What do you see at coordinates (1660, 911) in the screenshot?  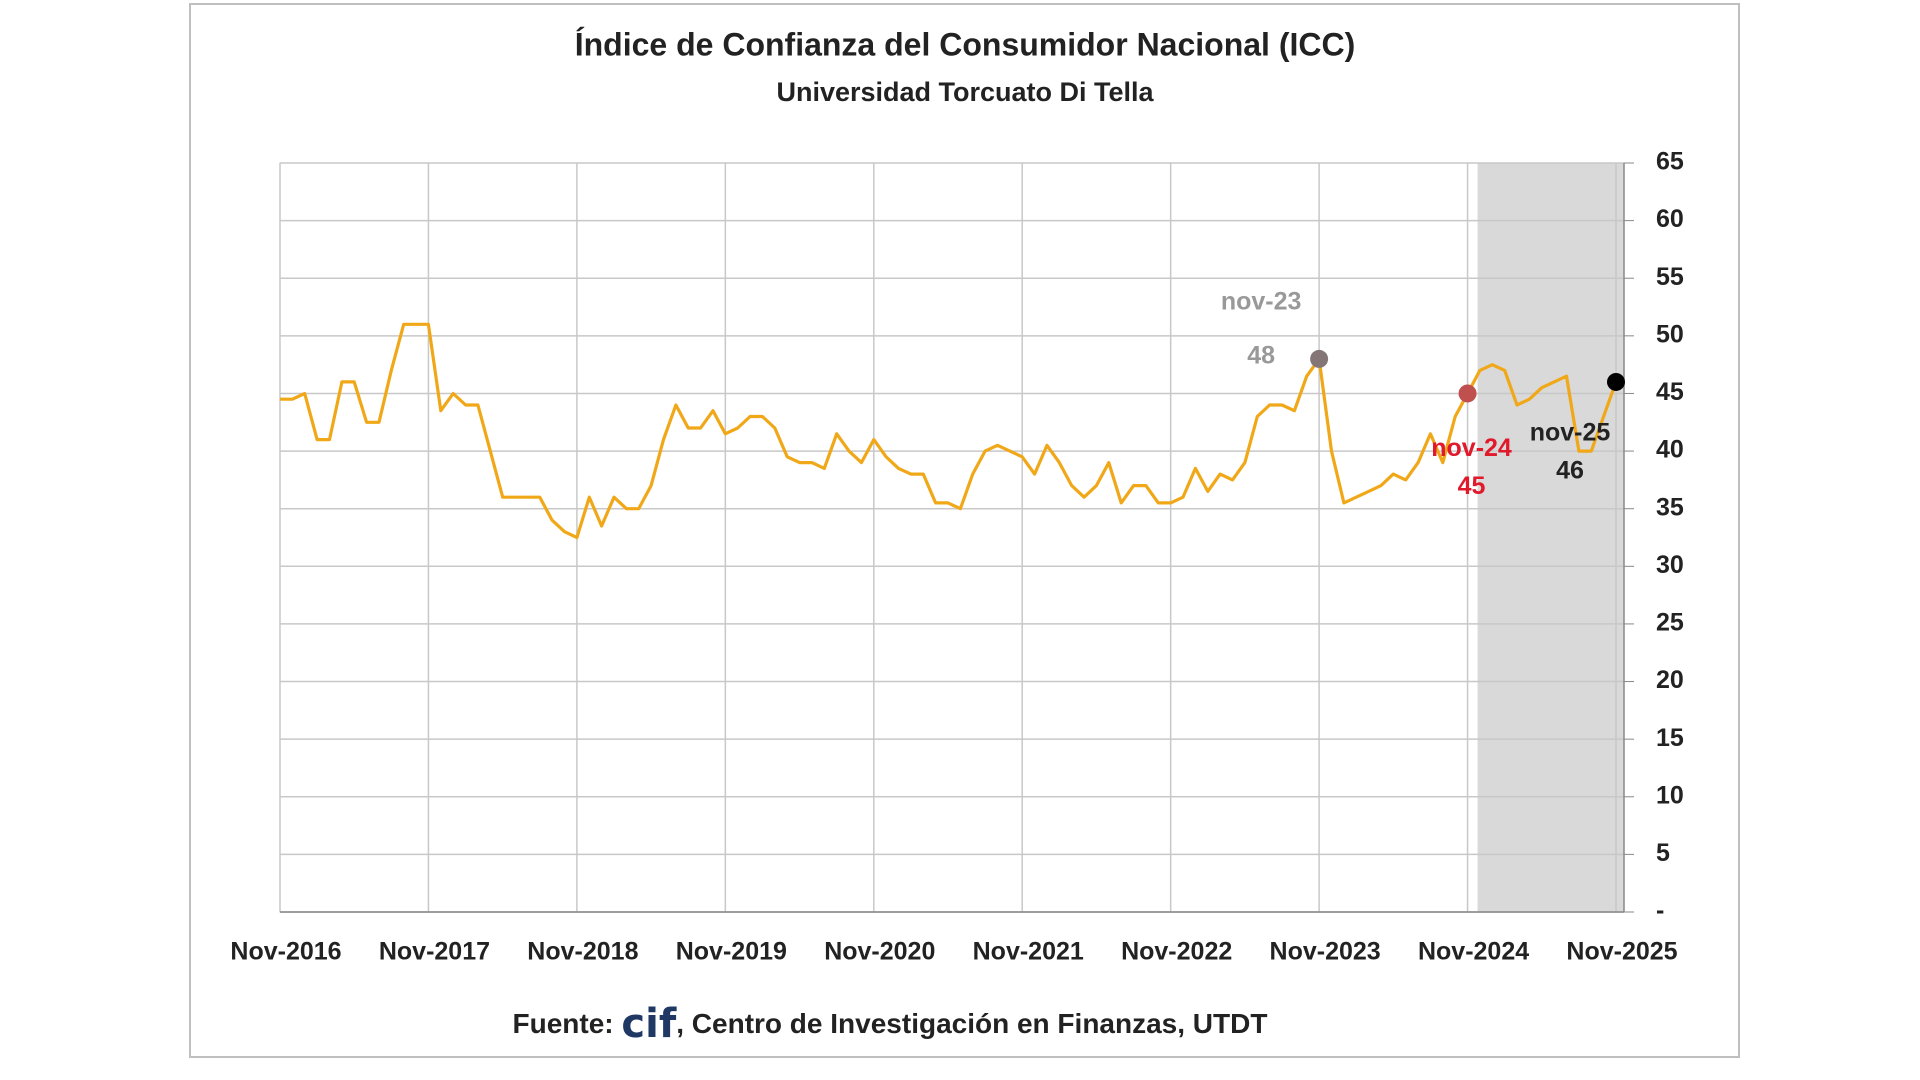 I see `y-tick-label: -` at bounding box center [1660, 911].